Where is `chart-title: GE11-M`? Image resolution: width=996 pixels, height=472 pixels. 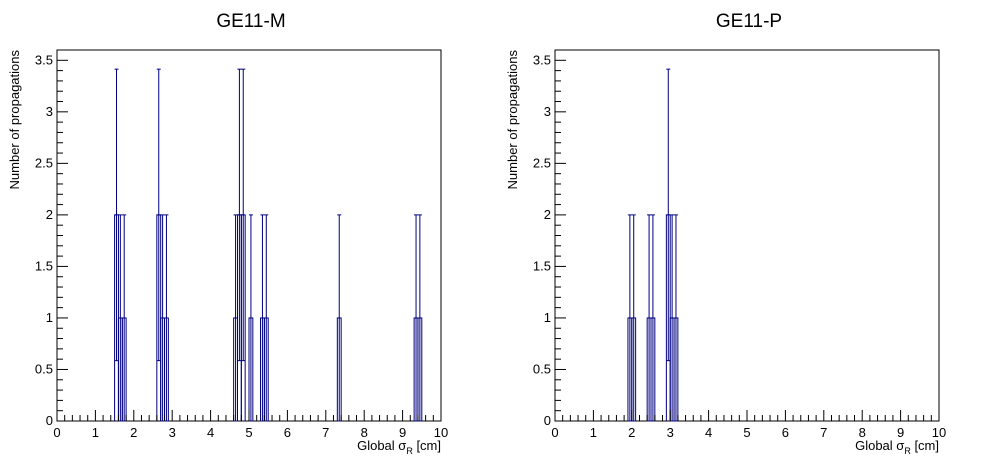 chart-title: GE11-M is located at coordinates (250, 21).